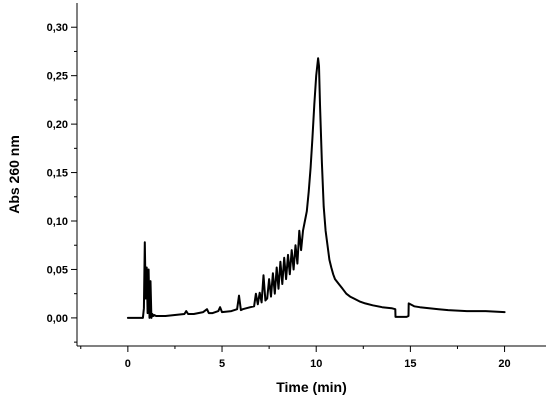 The image size is (550, 404). What do you see at coordinates (316, 364) in the screenshot?
I see `x-tick-label: 10` at bounding box center [316, 364].